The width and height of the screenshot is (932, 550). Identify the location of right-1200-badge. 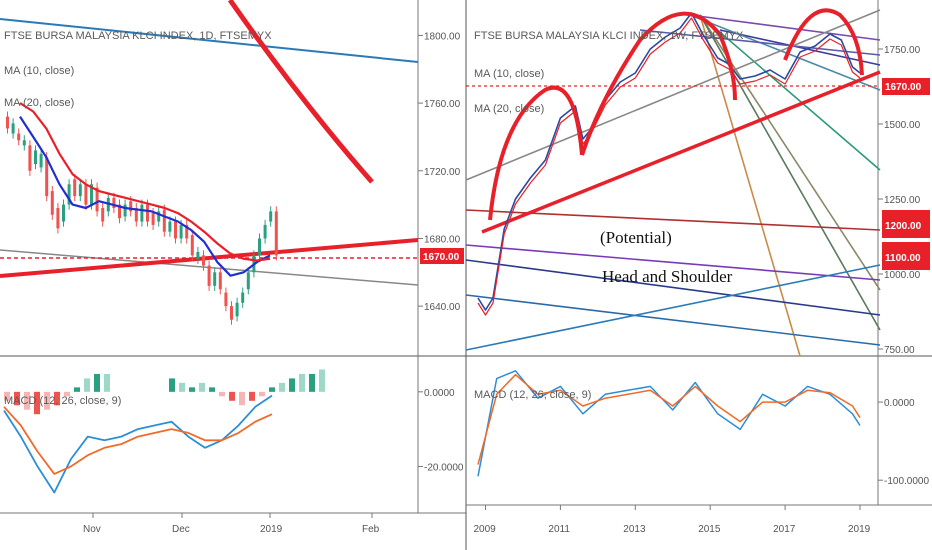
(906, 224).